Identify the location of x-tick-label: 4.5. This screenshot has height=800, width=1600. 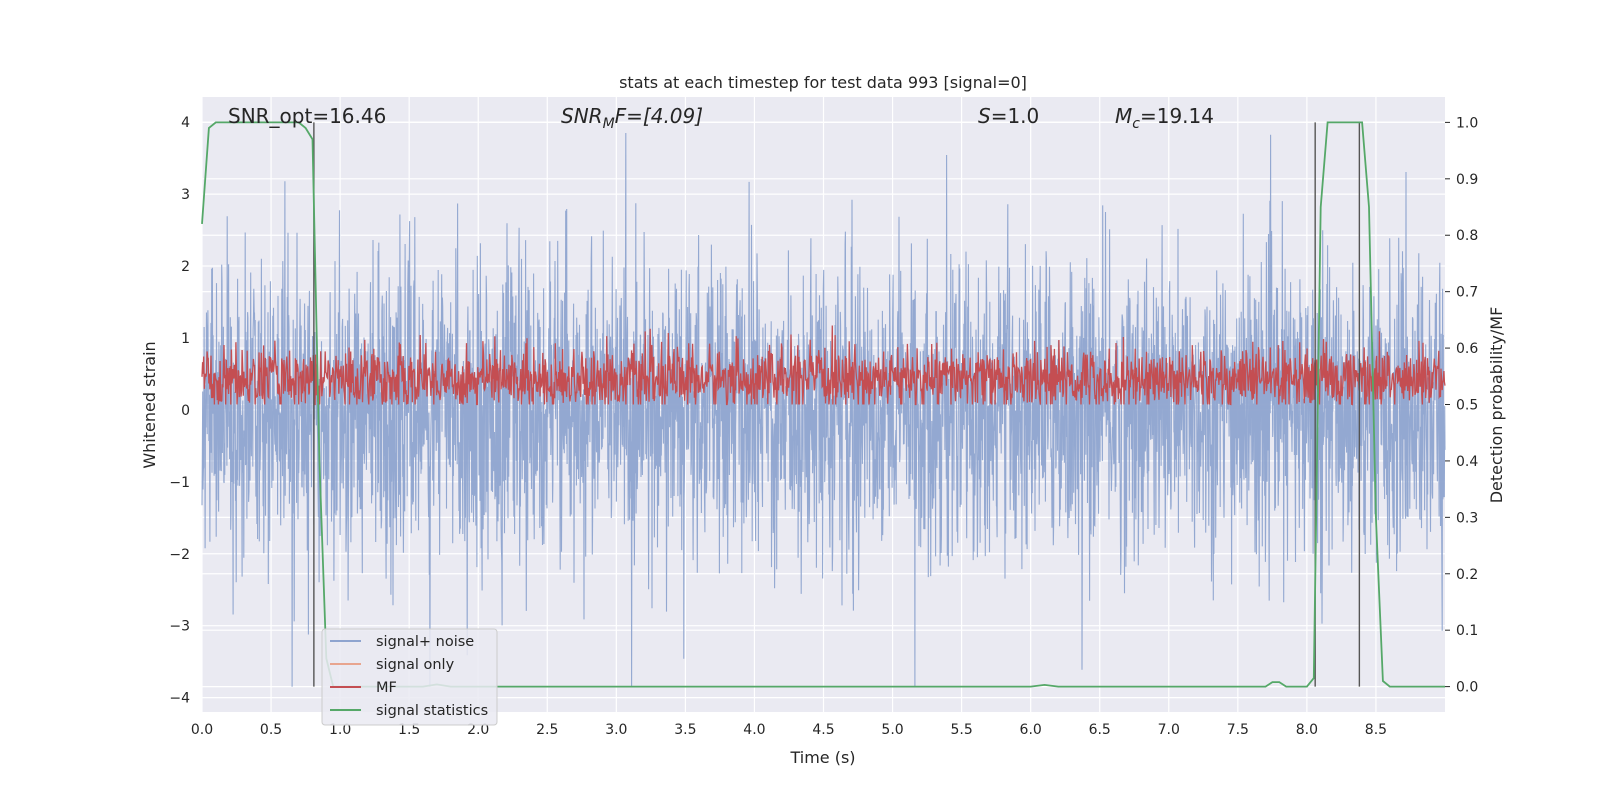
(823, 730).